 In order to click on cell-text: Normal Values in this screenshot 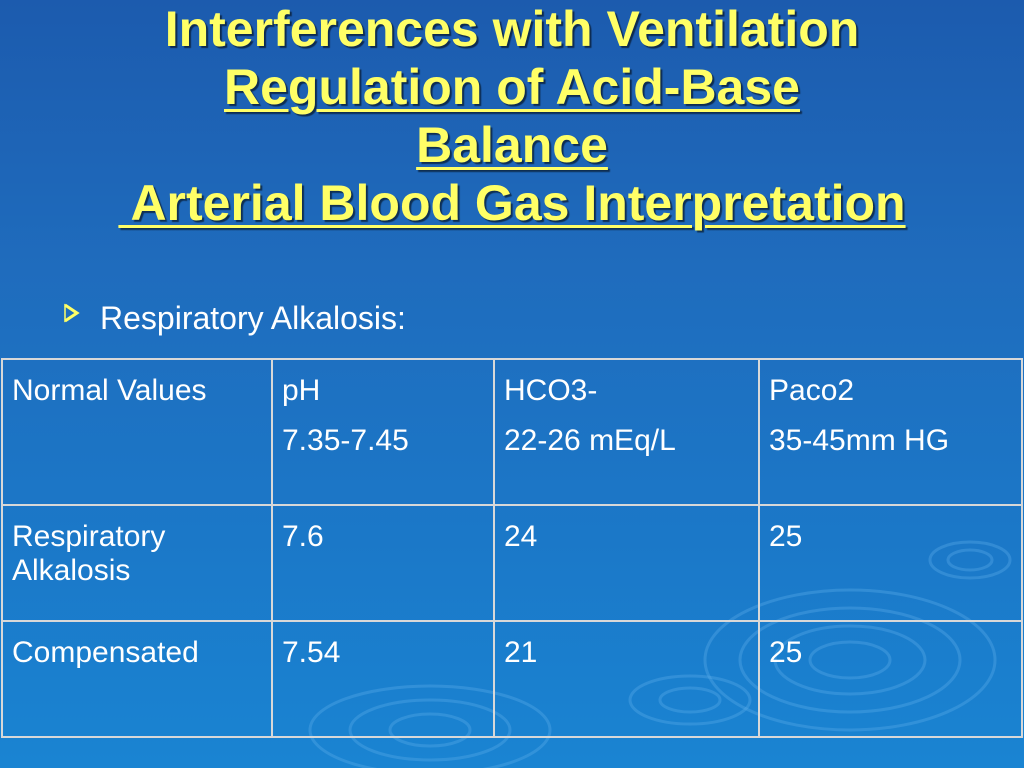, I will do `click(109, 390)`.